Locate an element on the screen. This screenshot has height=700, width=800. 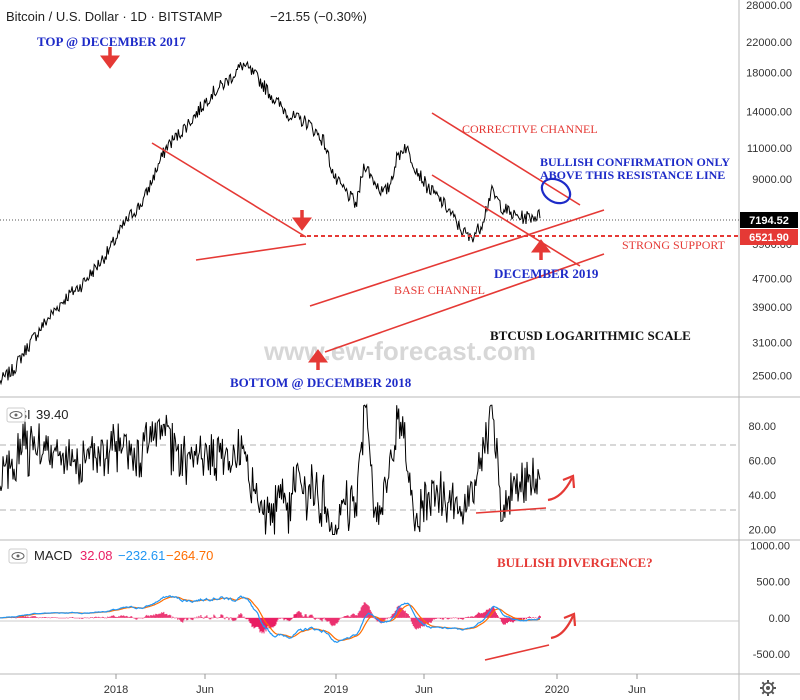
time-tick-label: Jun is located at coordinates (424, 690).